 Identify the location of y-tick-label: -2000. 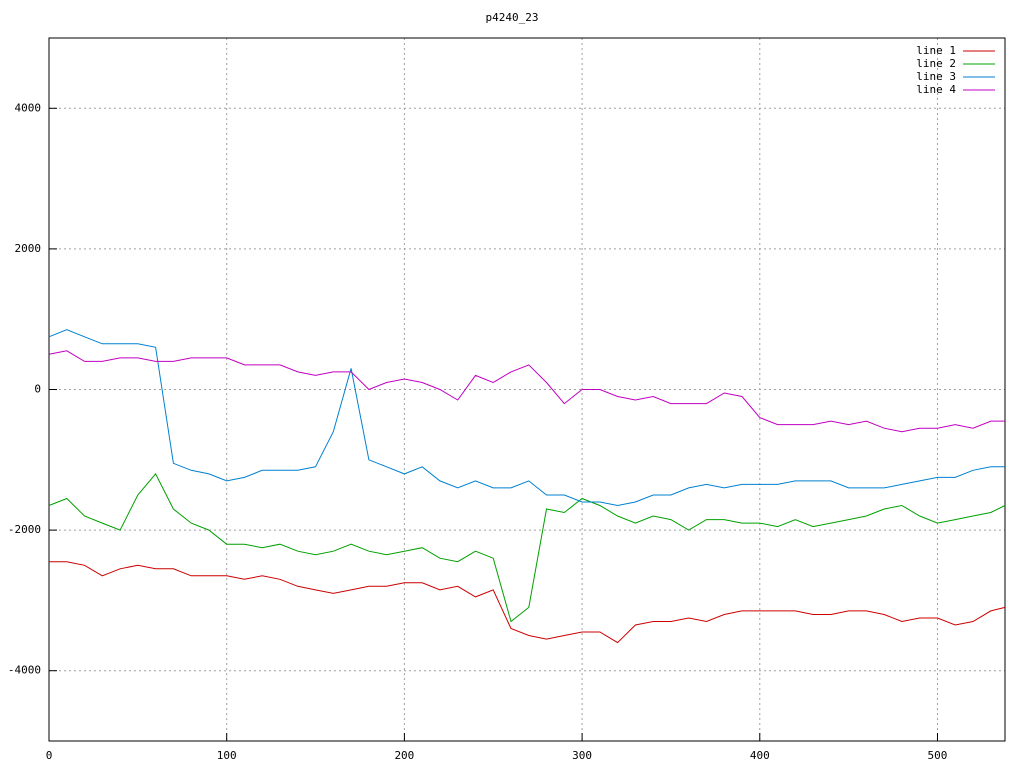
(24, 529).